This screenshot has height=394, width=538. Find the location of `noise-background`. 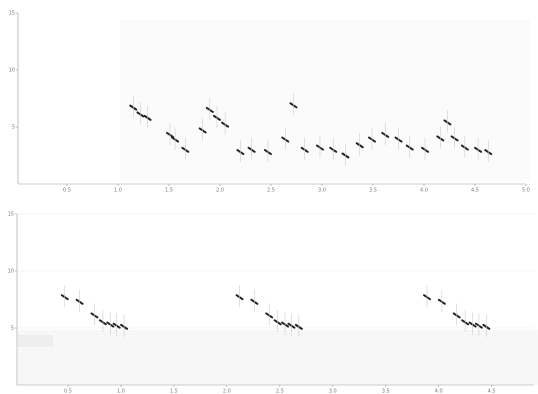

noise-background is located at coordinates (278, 357).